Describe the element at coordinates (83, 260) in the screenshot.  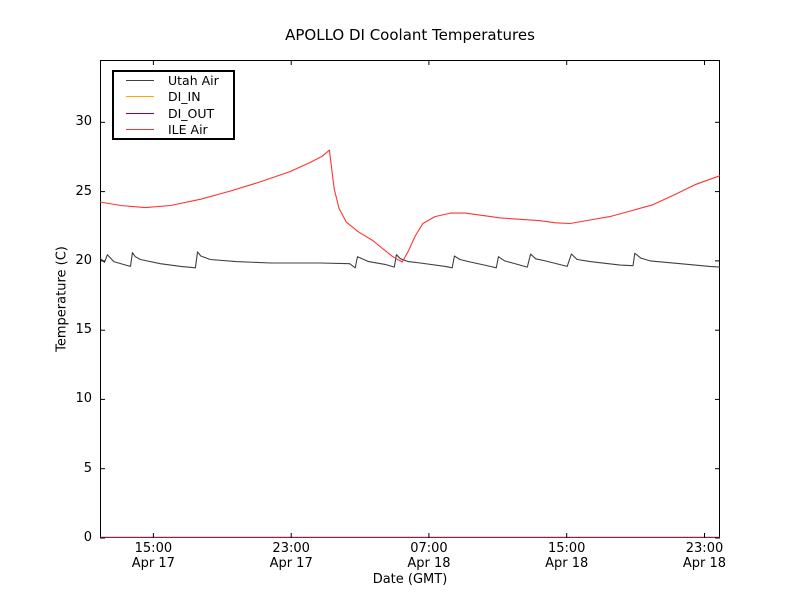
I see `y-tick-label: 20` at that location.